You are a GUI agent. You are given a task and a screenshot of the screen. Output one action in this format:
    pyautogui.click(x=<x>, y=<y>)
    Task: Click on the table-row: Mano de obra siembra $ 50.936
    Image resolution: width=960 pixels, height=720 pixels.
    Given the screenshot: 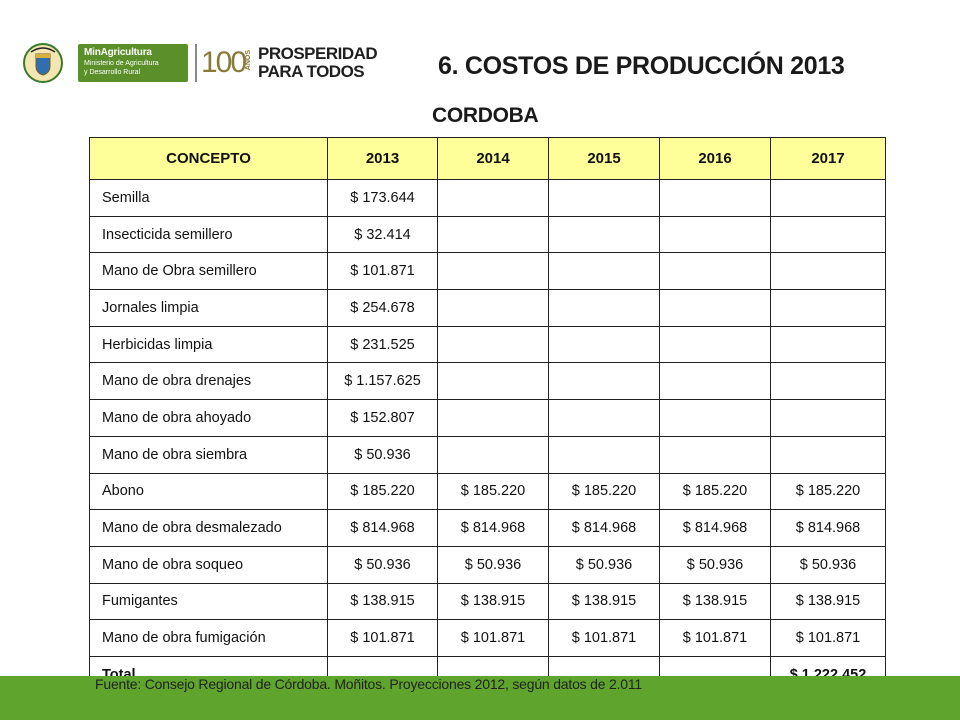 What is the action you would take?
    pyautogui.click(x=487, y=454)
    